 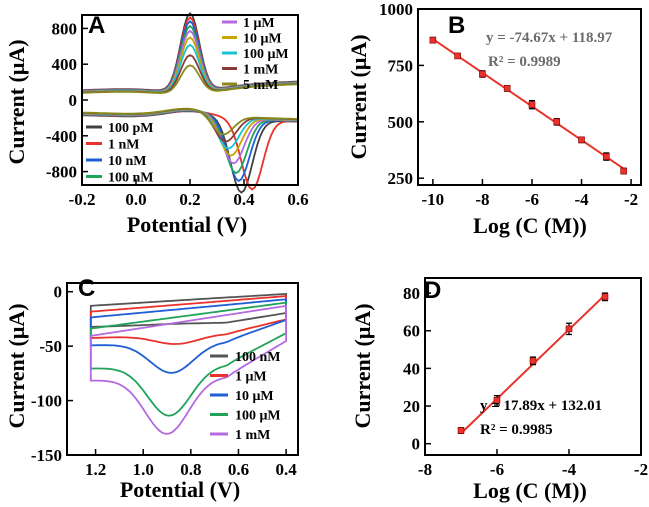 I want to click on panel-c-frame, so click(x=182, y=369).